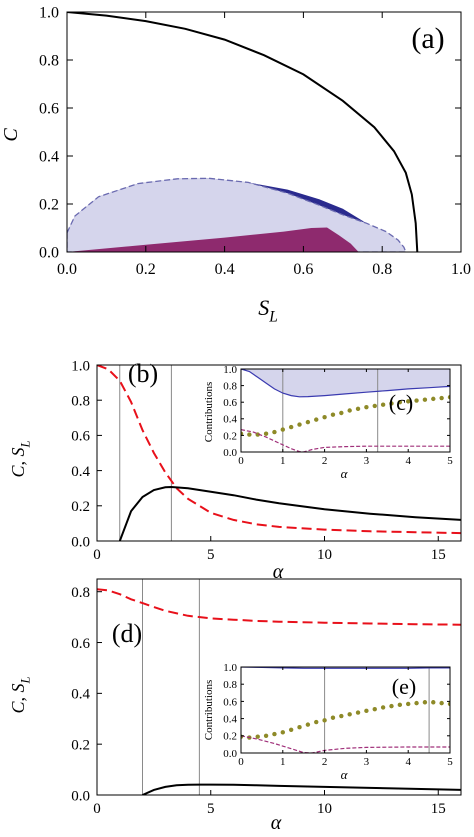 Image resolution: width=474 pixels, height=837 pixels. What do you see at coordinates (408, 461) in the screenshot?
I see `x-tick-label: 4` at bounding box center [408, 461].